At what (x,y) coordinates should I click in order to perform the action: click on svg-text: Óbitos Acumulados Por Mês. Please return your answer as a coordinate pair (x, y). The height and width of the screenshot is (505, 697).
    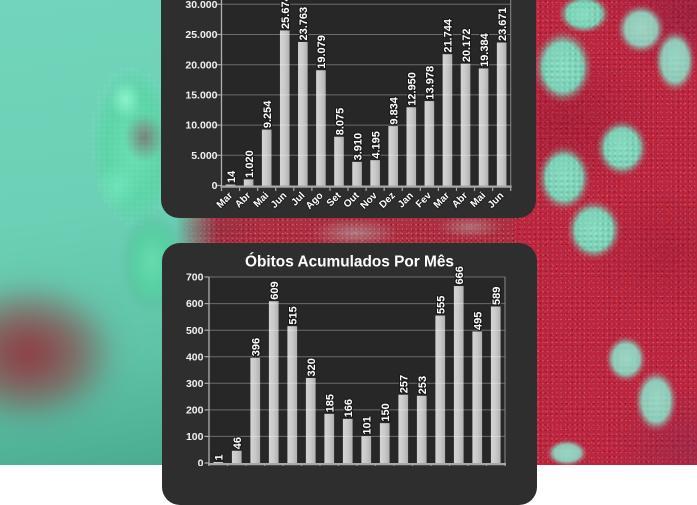
    Looking at the image, I should click on (349, 261).